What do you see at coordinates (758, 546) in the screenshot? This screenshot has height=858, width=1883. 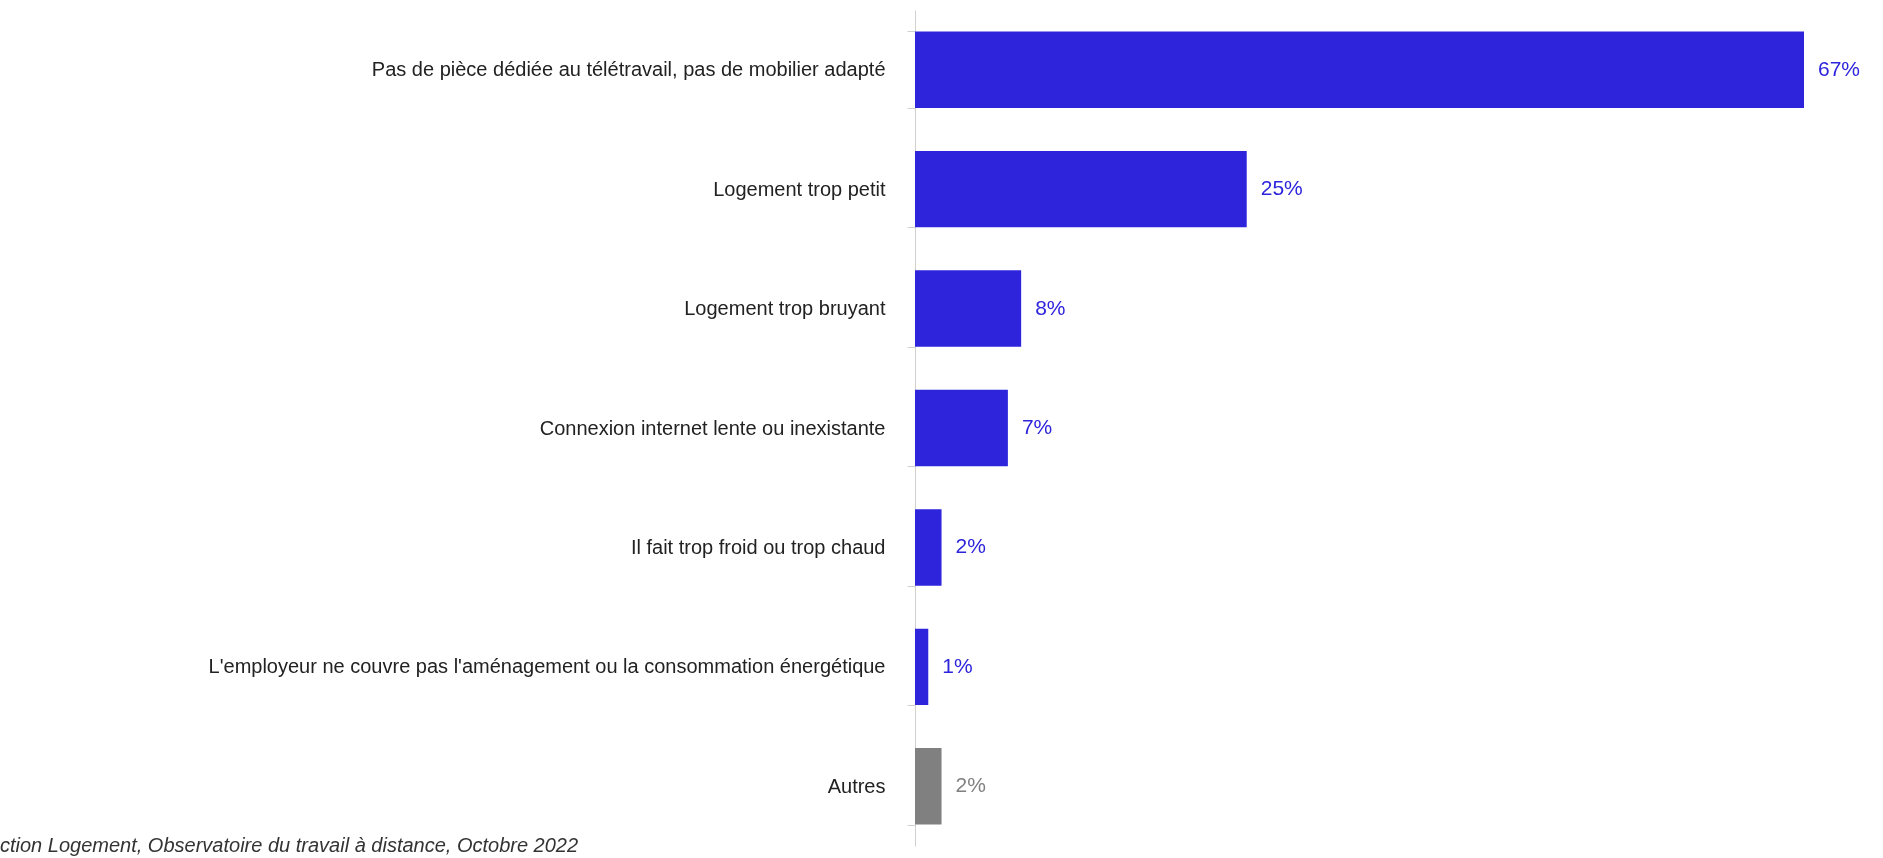 I see `y-tick-label: Il fait trop froid ou trop chaud` at bounding box center [758, 546].